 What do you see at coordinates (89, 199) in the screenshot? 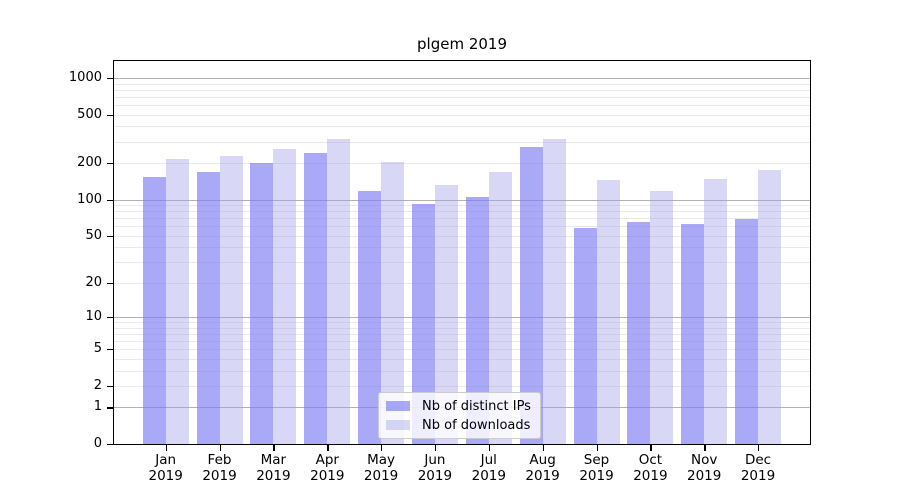
I see `y-tick-label-100: 100` at bounding box center [89, 199].